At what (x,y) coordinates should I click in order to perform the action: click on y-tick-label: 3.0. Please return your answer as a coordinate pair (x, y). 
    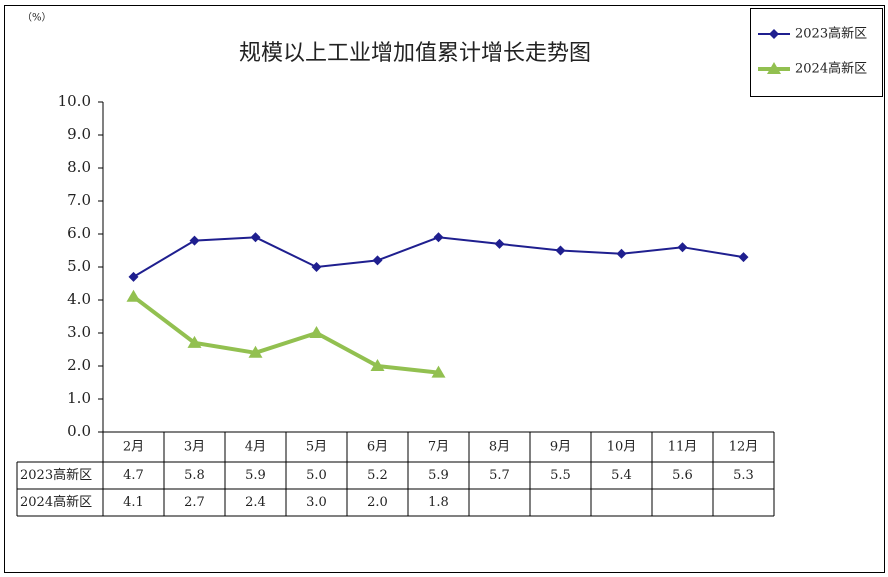
    Looking at the image, I should click on (79, 332).